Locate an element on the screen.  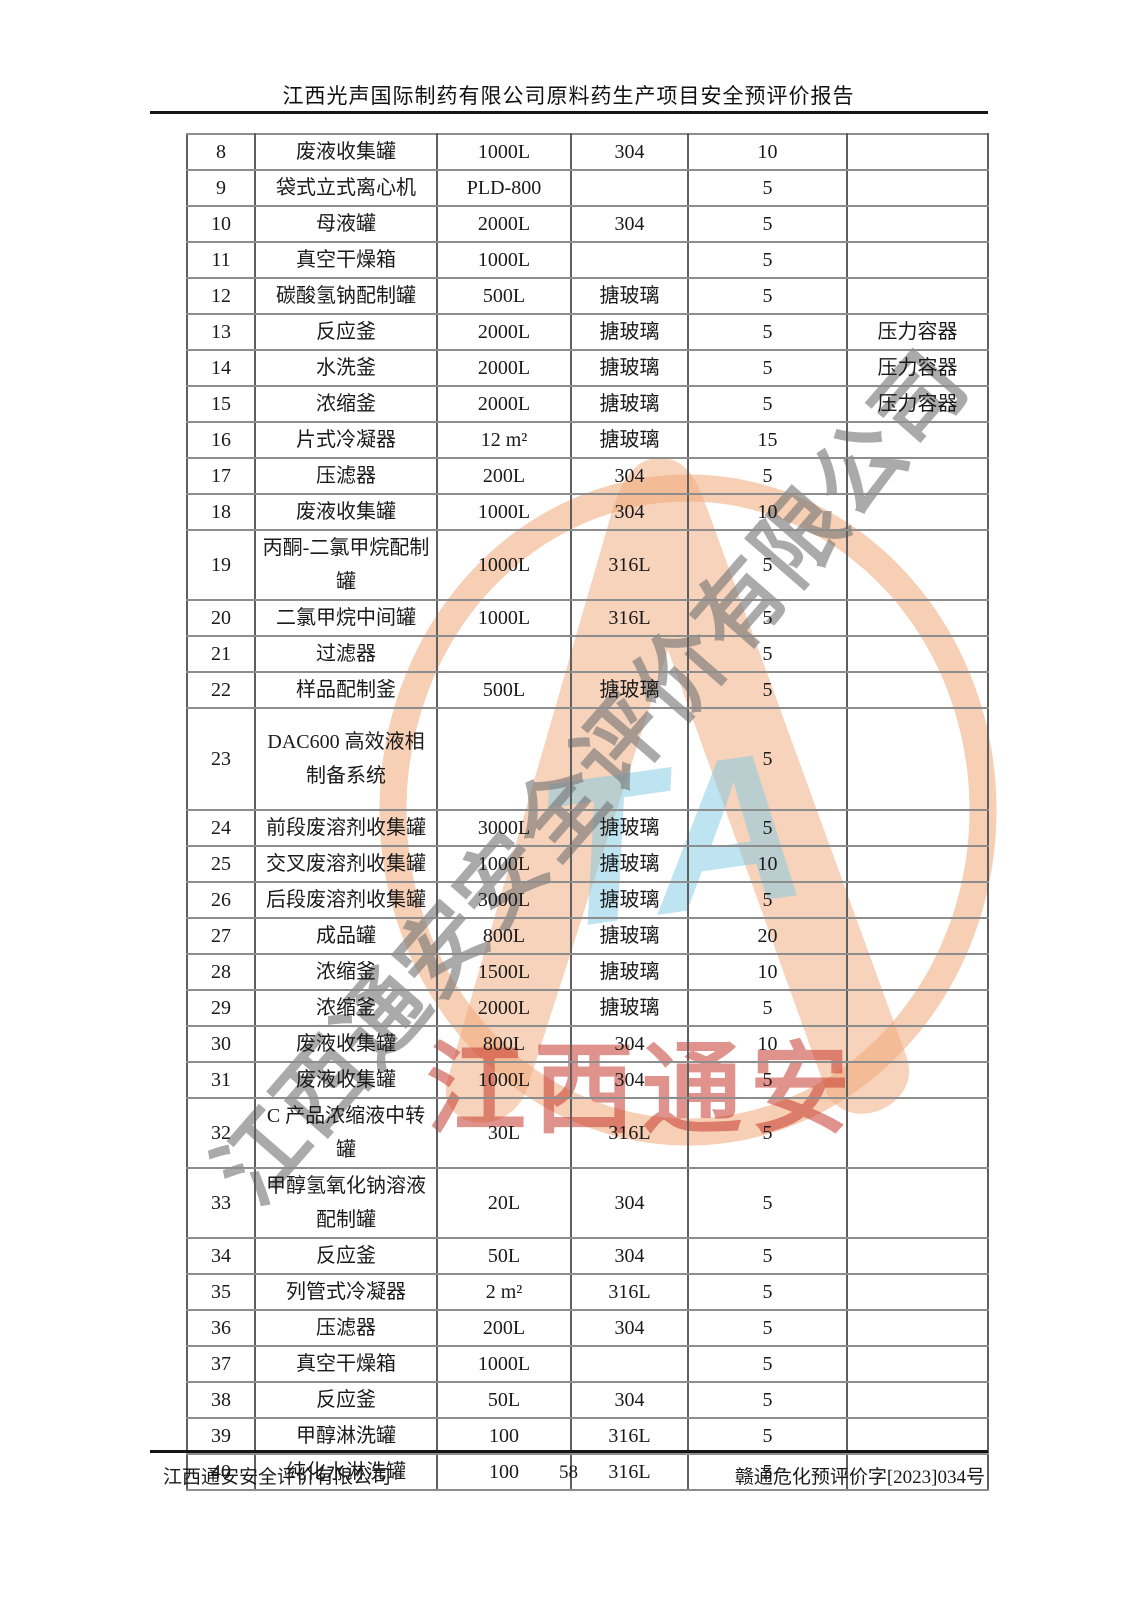
cell-spec: 50L is located at coordinates (504, 1400).